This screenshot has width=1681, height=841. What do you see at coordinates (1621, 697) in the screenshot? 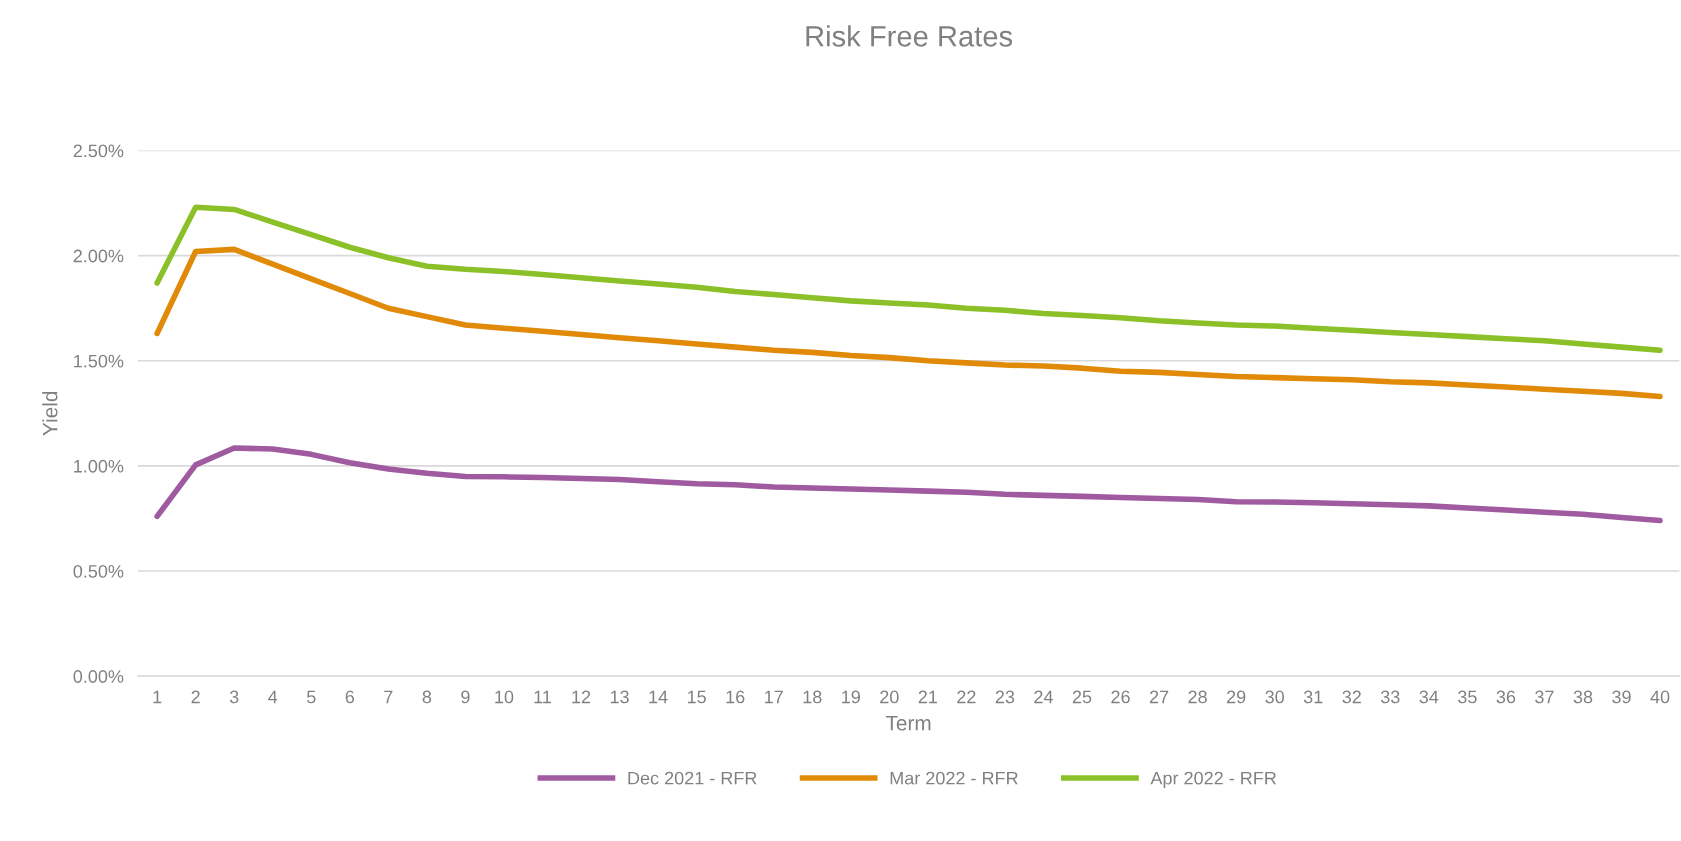
I see `x-tick-label: 39` at bounding box center [1621, 697].